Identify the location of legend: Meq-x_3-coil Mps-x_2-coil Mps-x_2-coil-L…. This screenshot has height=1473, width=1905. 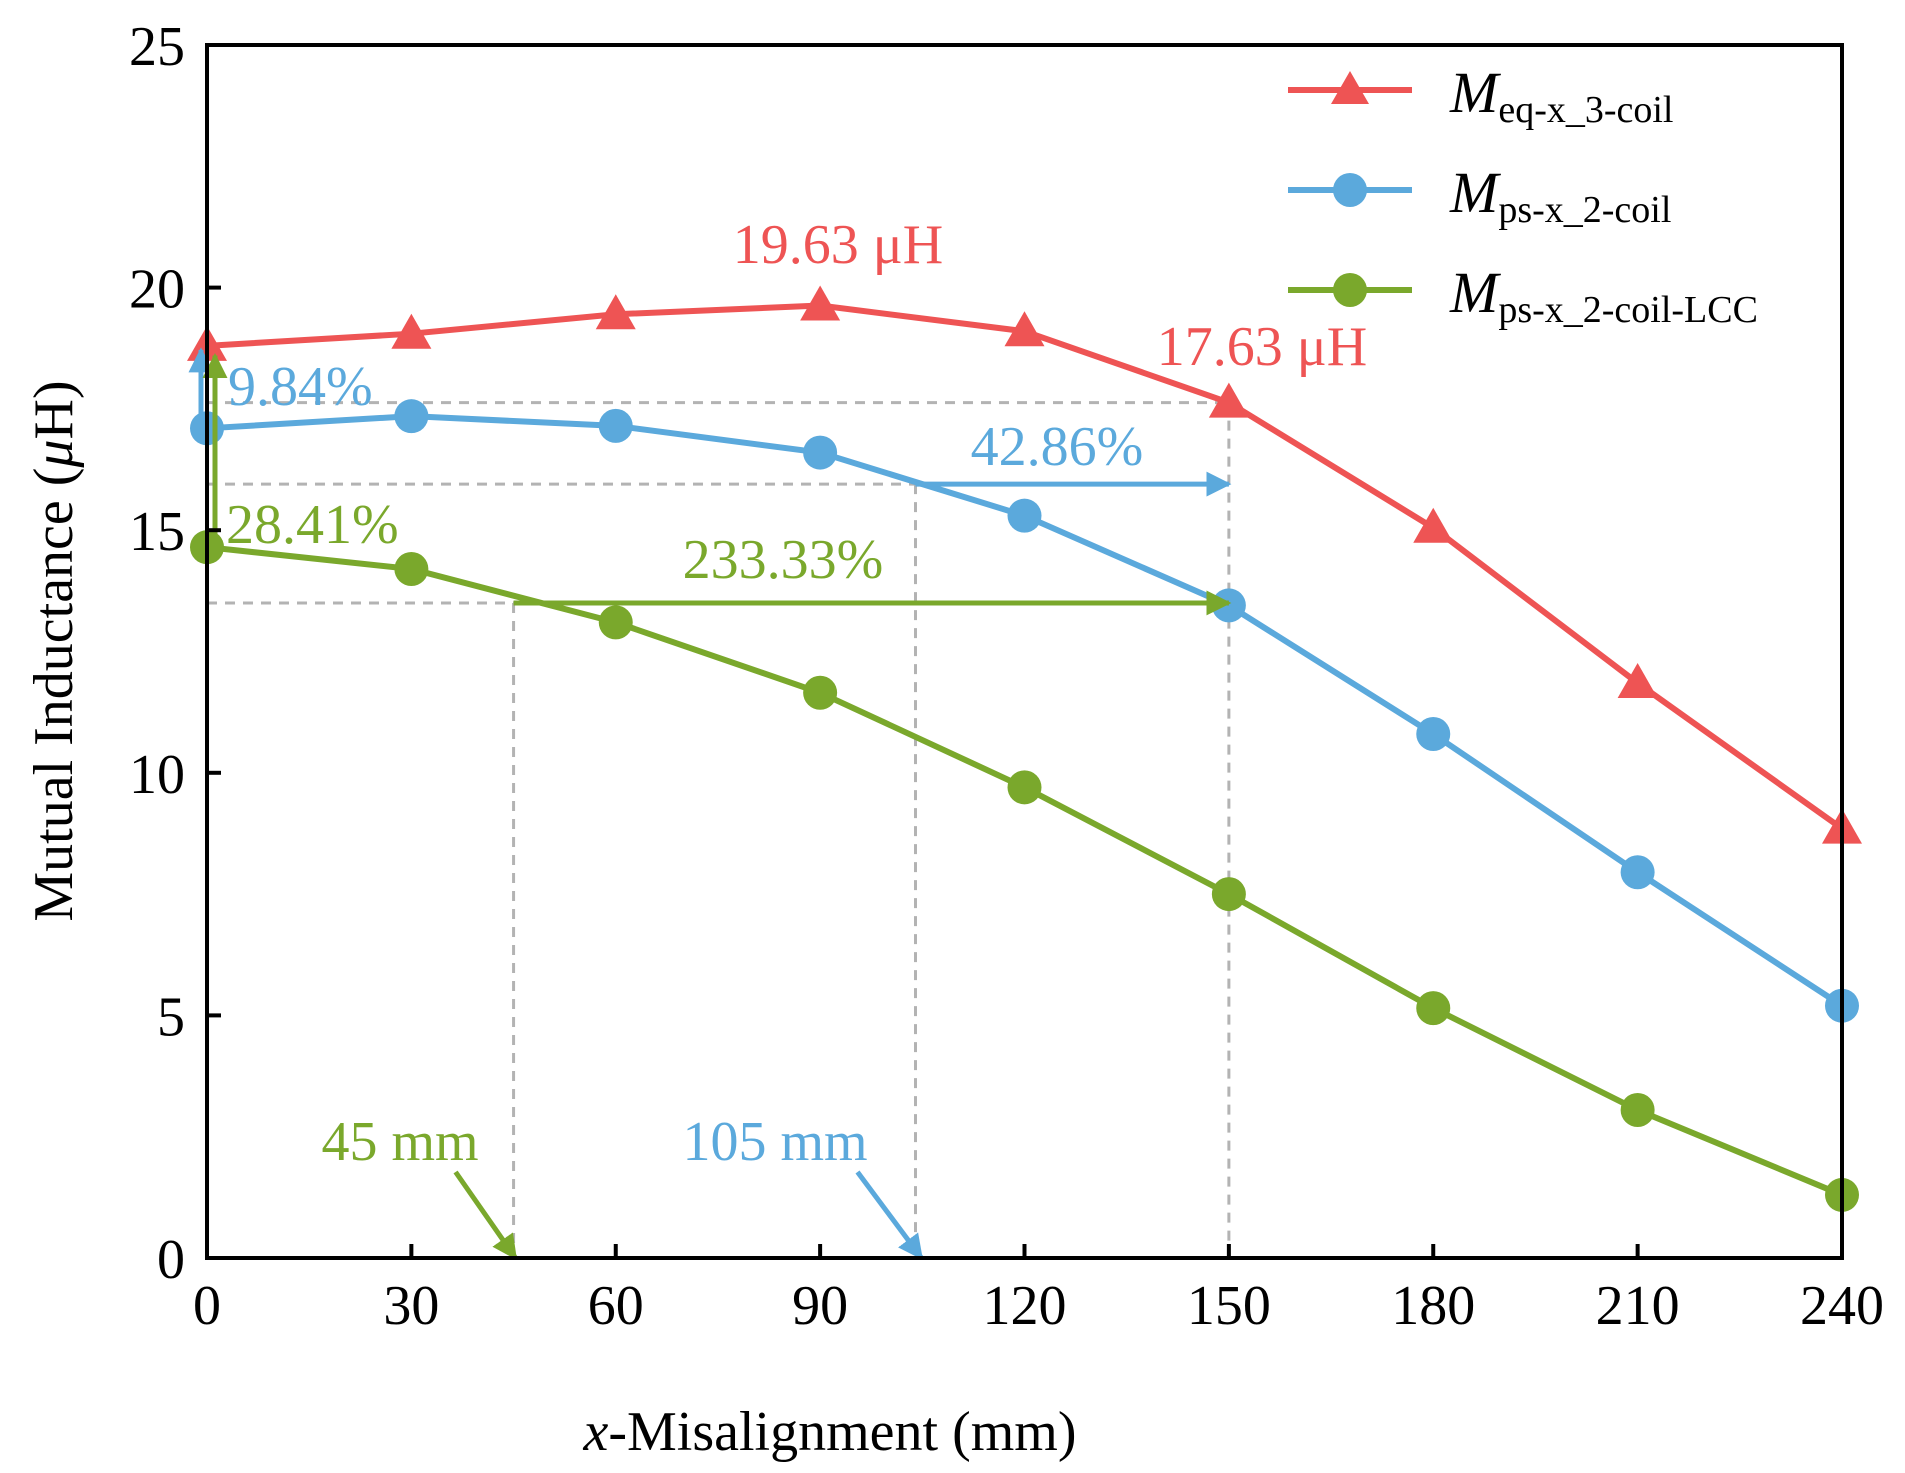
(1523, 195).